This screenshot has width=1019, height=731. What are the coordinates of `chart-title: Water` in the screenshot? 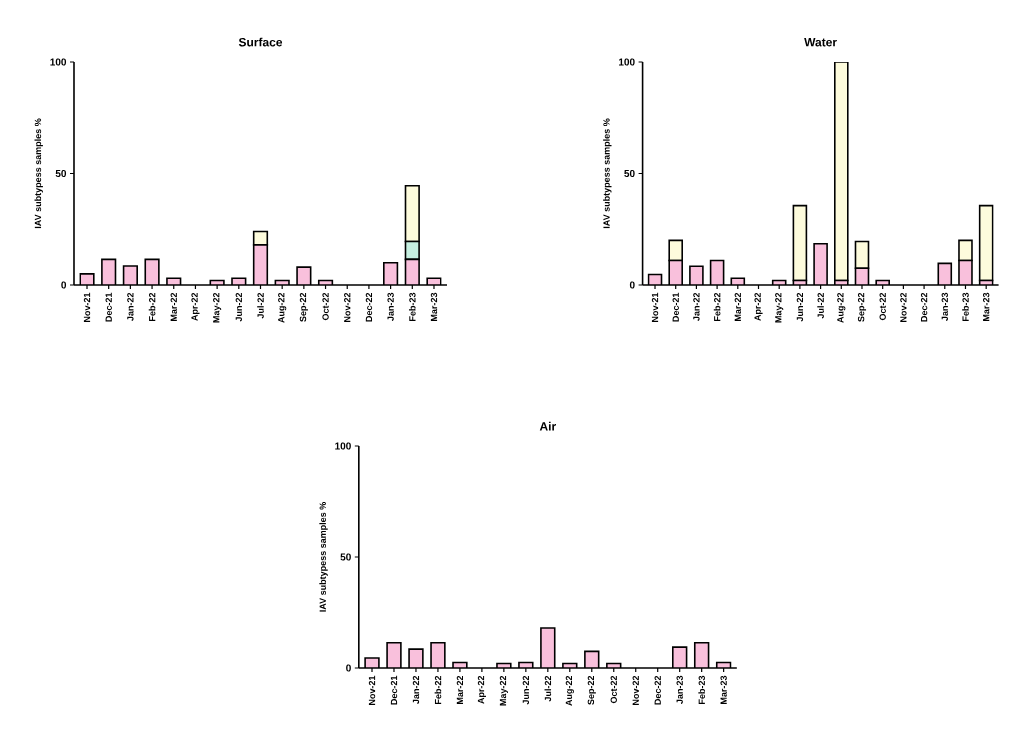 It's located at (820, 42).